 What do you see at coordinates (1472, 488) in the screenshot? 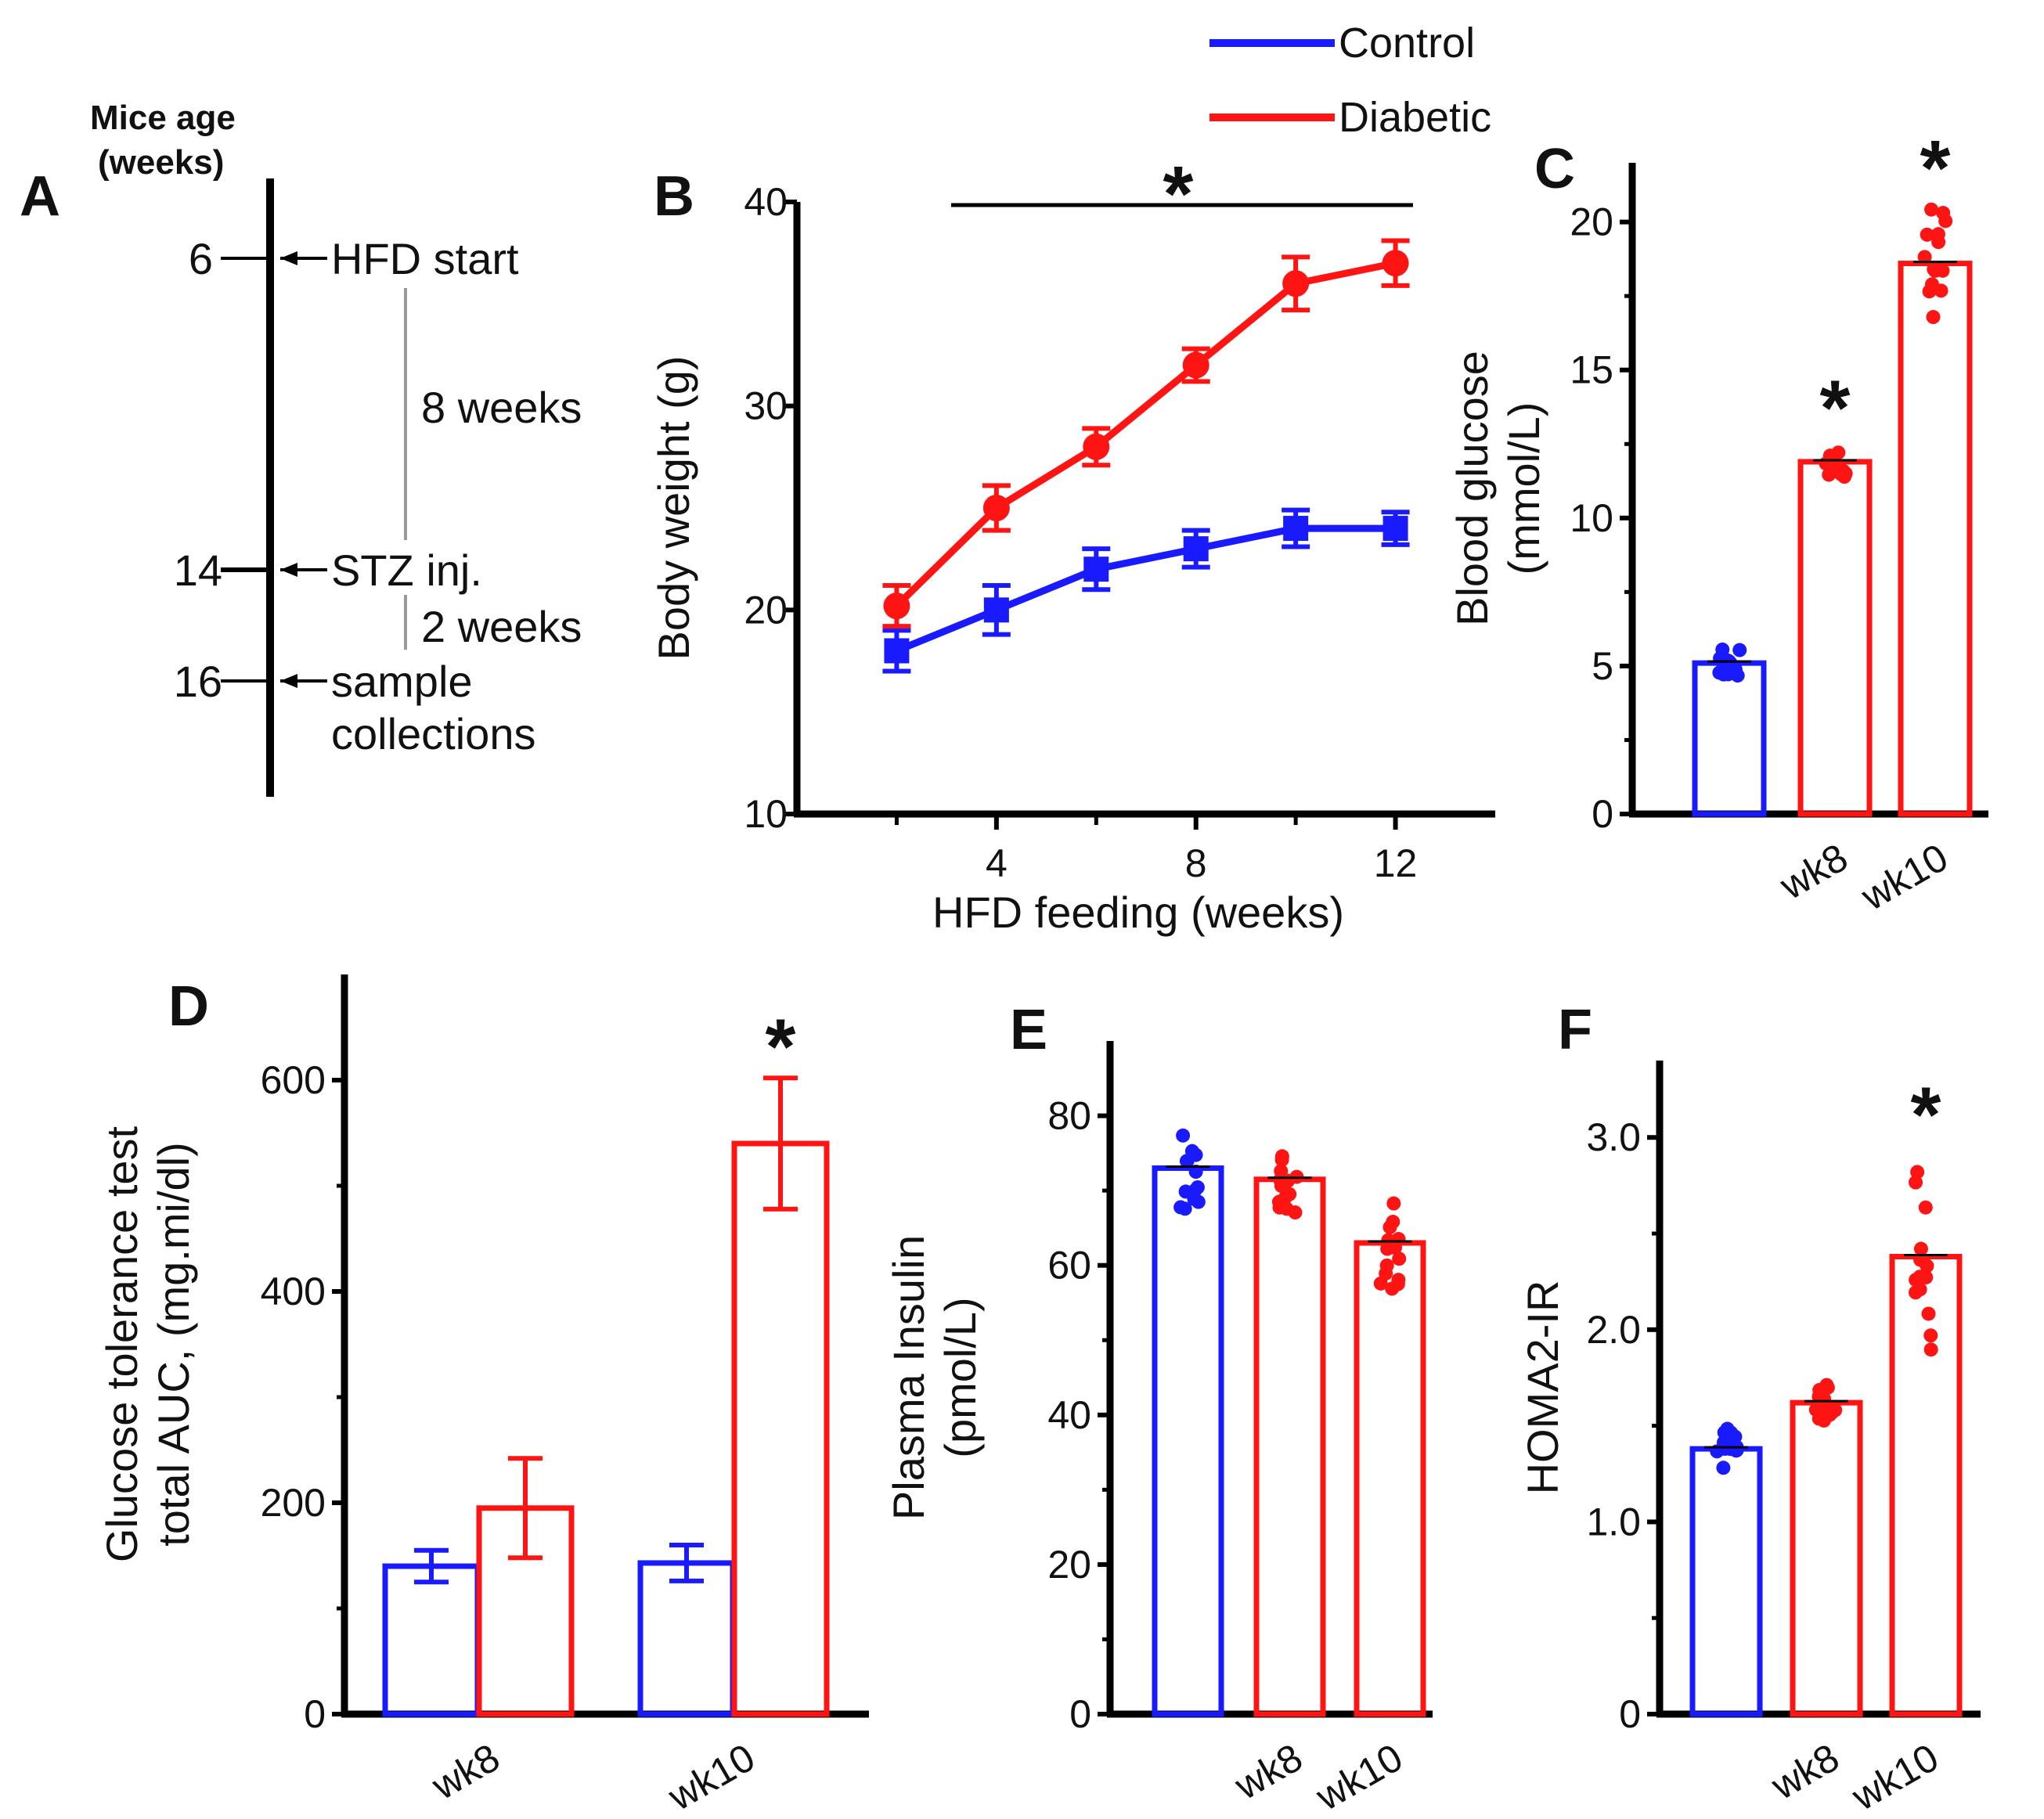
I see `y-axis-label: Blood glucose` at bounding box center [1472, 488].